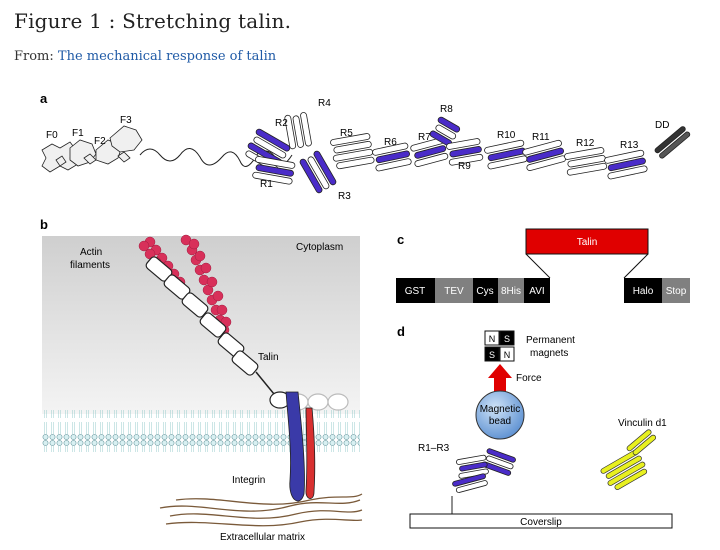 This screenshot has width=720, height=550. What do you see at coordinates (126, 120) in the screenshot?
I see `domain-label-F3: F3` at bounding box center [126, 120].